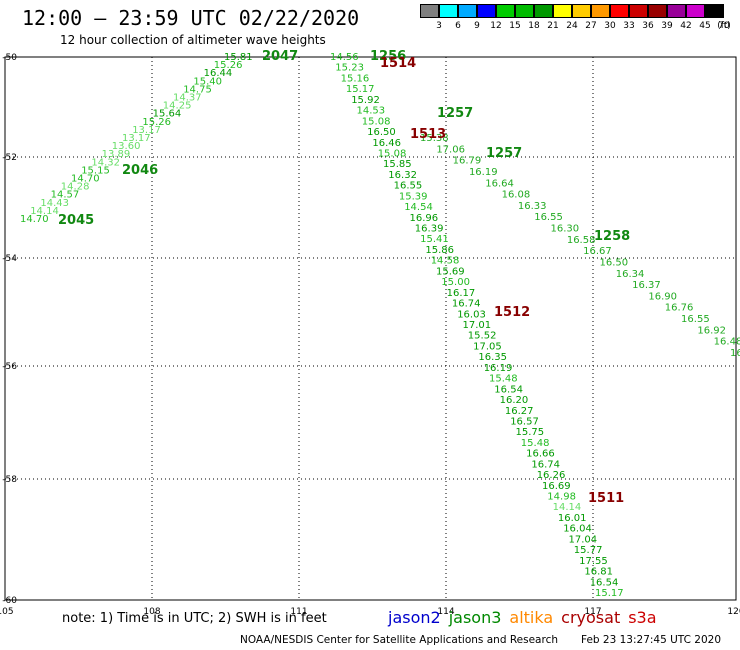  Describe the element at coordinates (667, 26) in the screenshot. I see `color-scale-label: 39` at that location.